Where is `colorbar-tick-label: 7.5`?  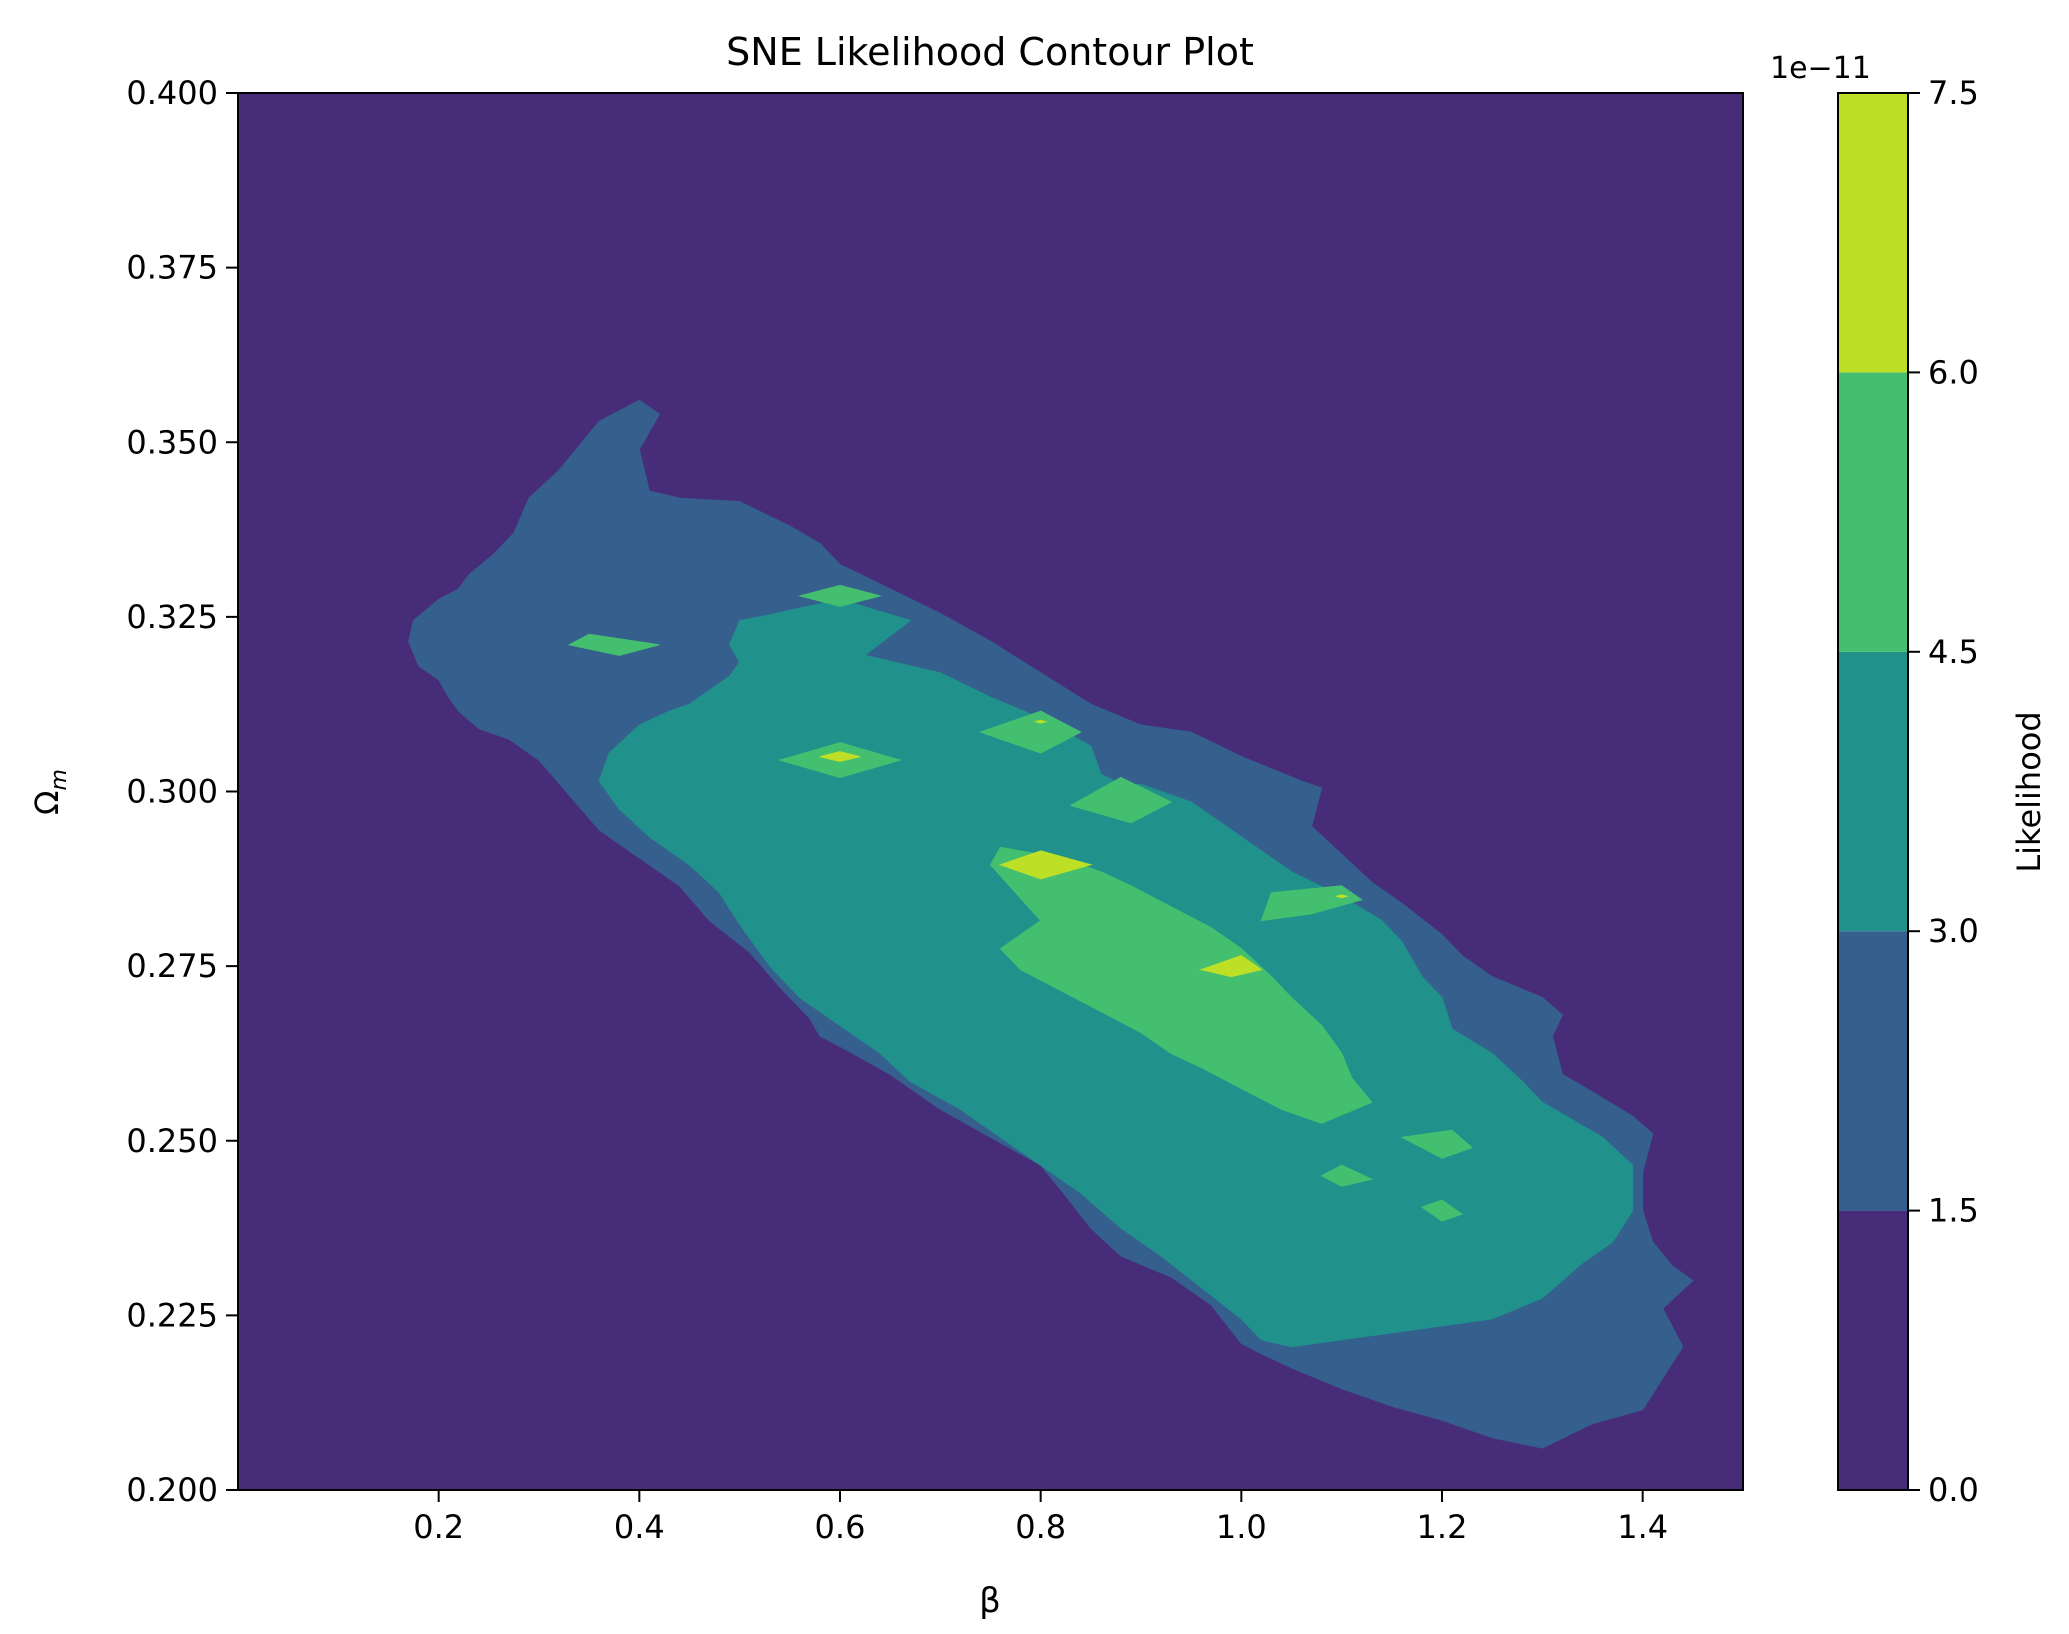 colorbar-tick-label: 7.5 is located at coordinates (1953, 93).